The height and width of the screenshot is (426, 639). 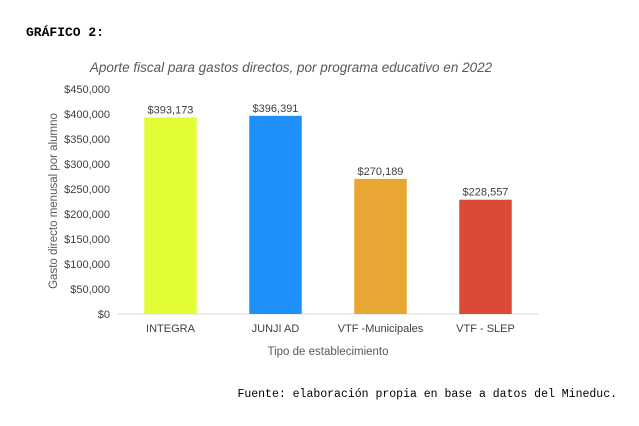 I want to click on y-tick-label: $350,000, so click(x=87, y=140).